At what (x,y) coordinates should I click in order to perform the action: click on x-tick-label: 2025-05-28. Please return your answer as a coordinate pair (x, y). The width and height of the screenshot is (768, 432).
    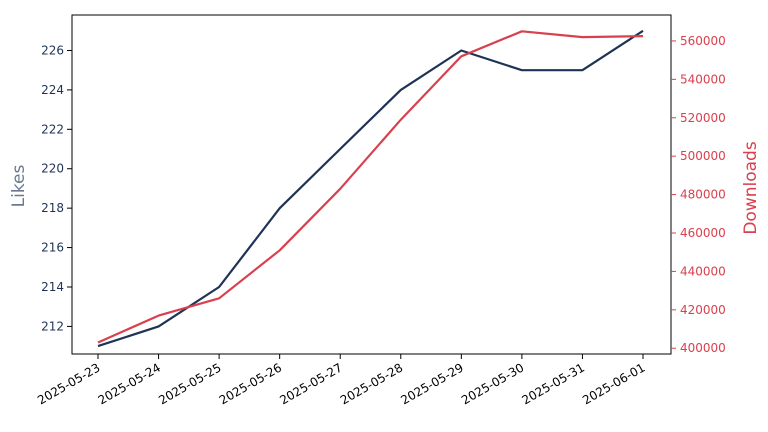
    Looking at the image, I should click on (371, 383).